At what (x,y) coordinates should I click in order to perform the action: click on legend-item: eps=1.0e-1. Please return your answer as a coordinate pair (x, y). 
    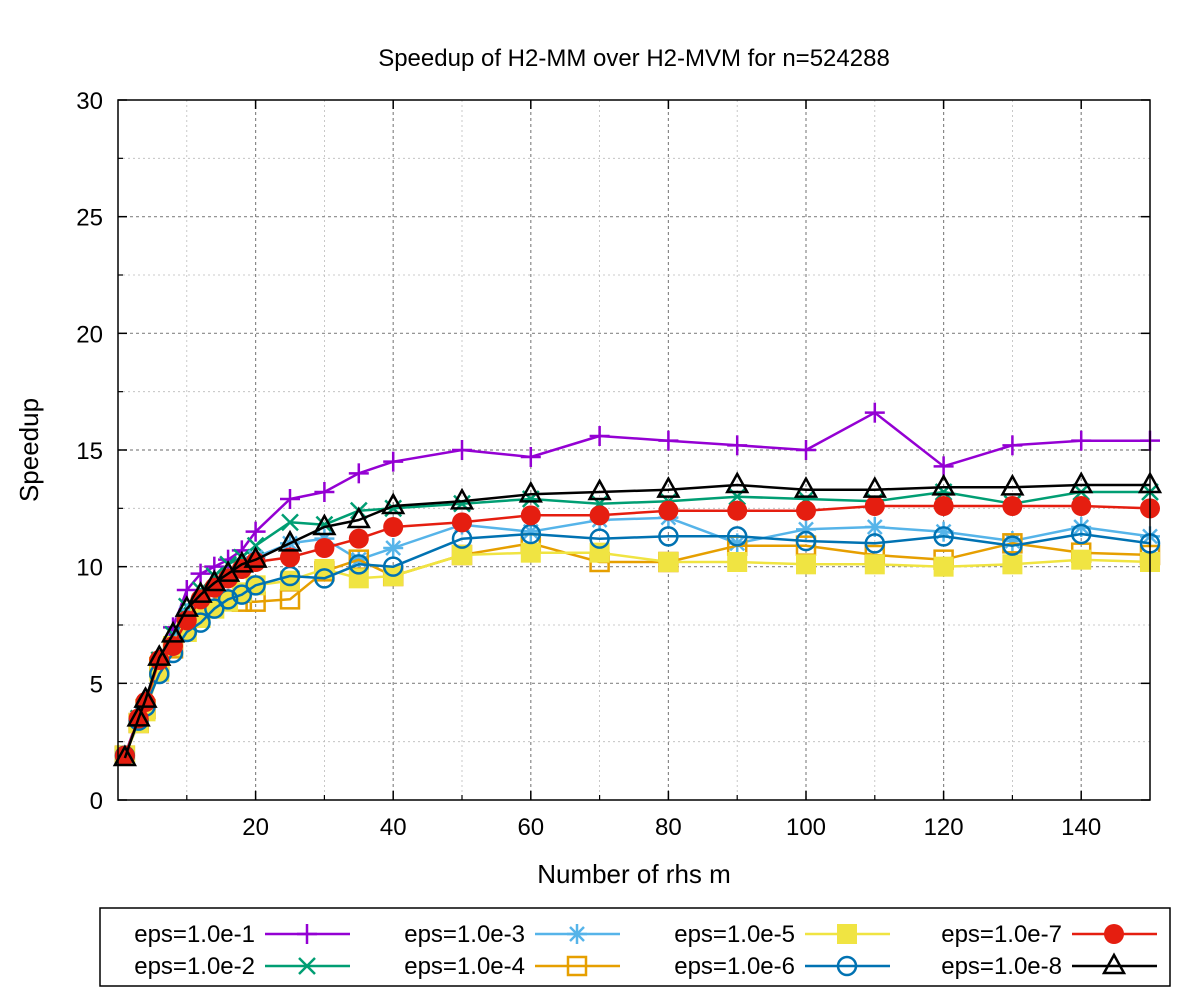
    Looking at the image, I should click on (242, 934).